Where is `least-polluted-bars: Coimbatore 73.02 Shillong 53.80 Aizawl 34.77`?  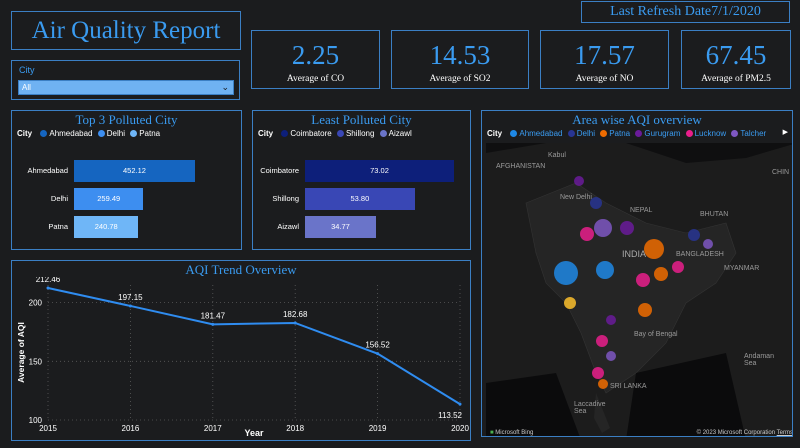
least-polluted-bars: Coimbatore 73.02 Shillong 53.80 Aizawl 34.77 is located at coordinates (361, 200).